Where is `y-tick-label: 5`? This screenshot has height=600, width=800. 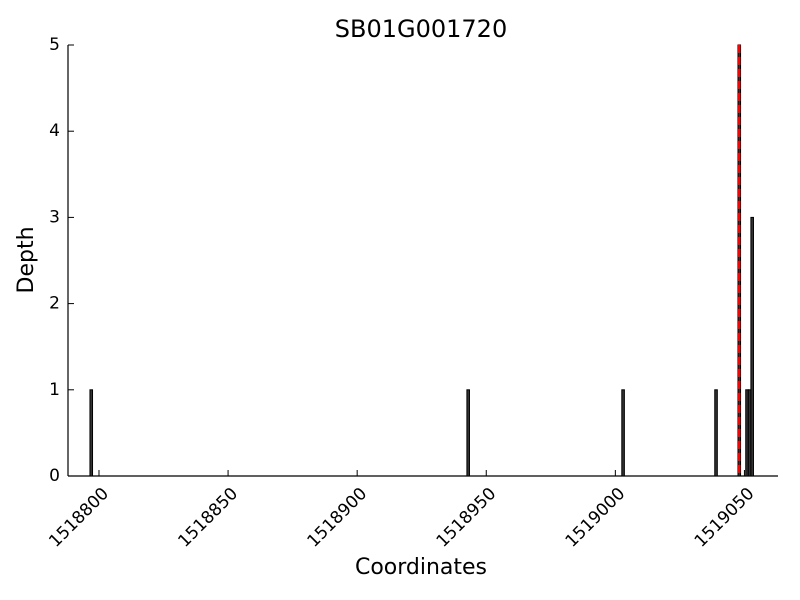 y-tick-label: 5 is located at coordinates (54, 45).